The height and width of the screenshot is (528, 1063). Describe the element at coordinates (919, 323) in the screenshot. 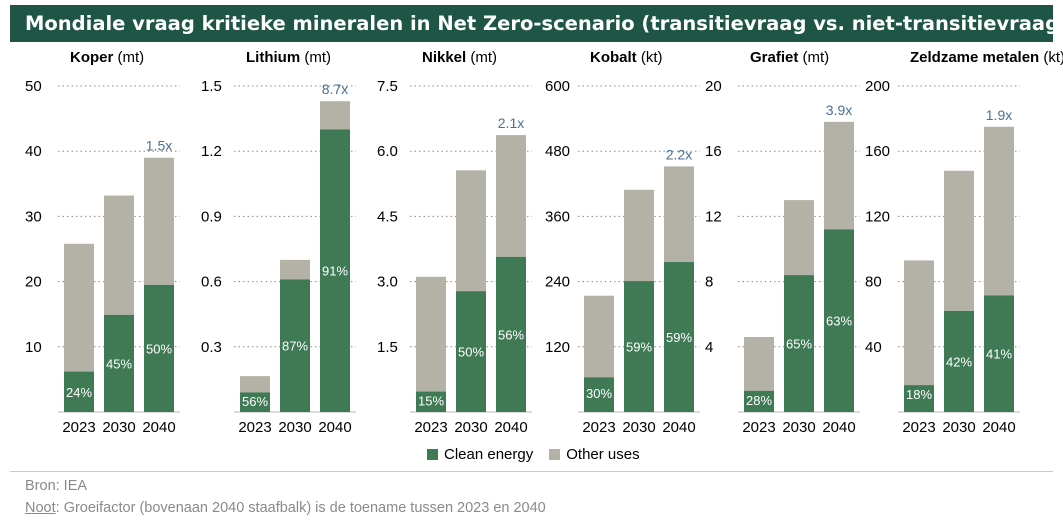

I see `zeldzame-metalen-bar-other-2023` at that location.